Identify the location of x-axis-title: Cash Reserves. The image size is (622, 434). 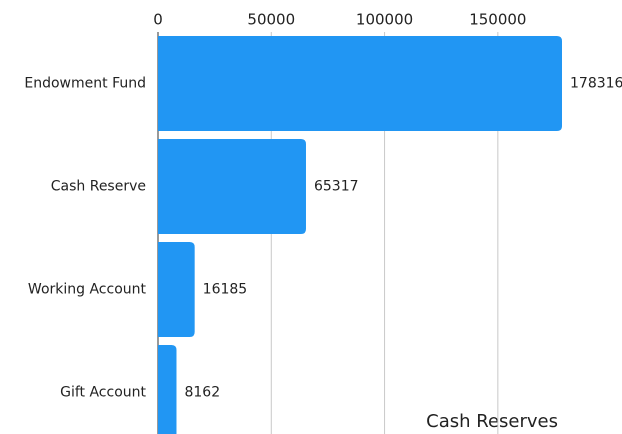
(492, 421).